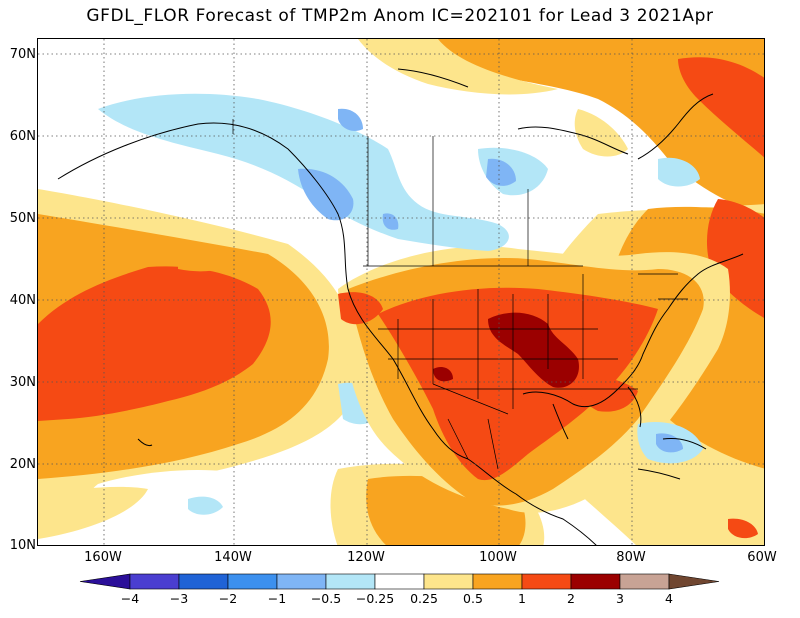 Image resolution: width=800 pixels, height=618 pixels. Describe the element at coordinates (233, 557) in the screenshot. I see `lon-label-140w: 140W` at that location.